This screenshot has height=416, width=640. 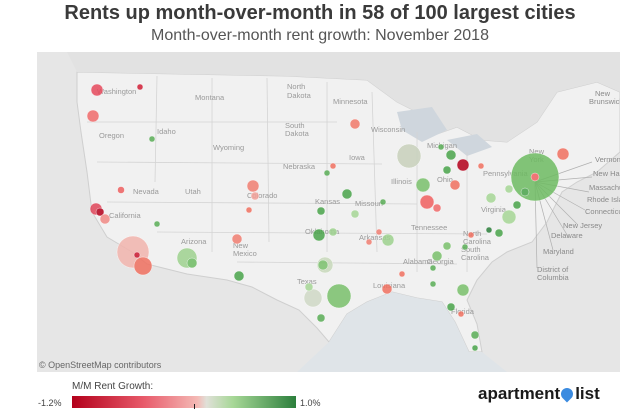 What do you see at coordinates (350, 101) in the screenshot?
I see `svg-text: Minnesota` at bounding box center [350, 101].